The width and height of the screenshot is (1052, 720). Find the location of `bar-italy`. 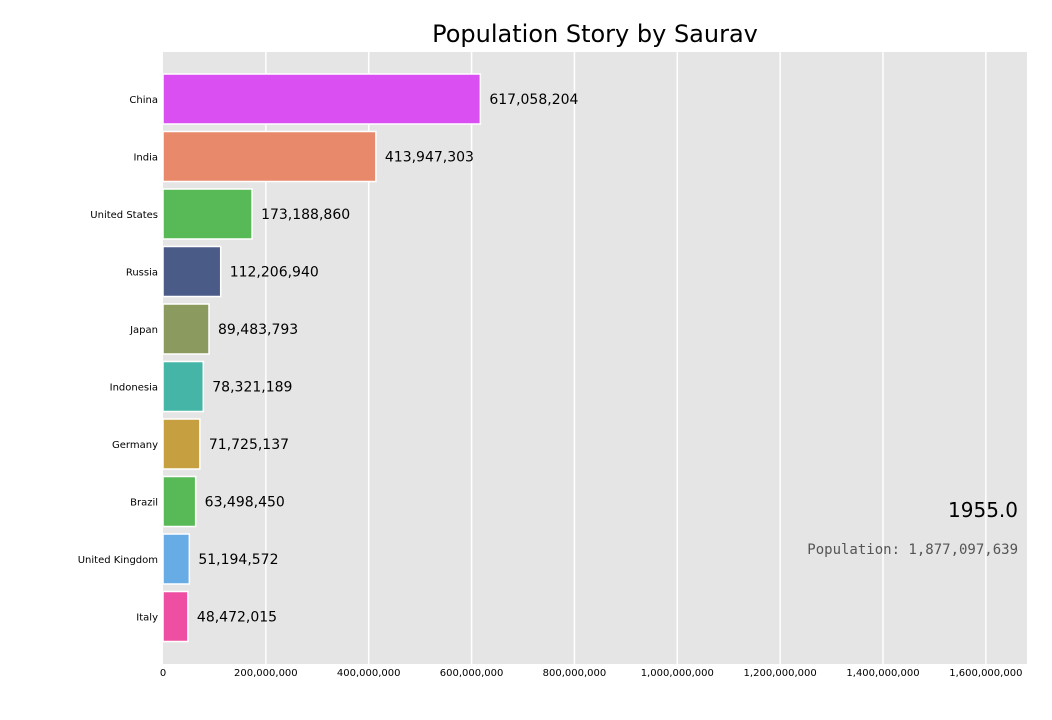

bar-italy is located at coordinates (175, 616).